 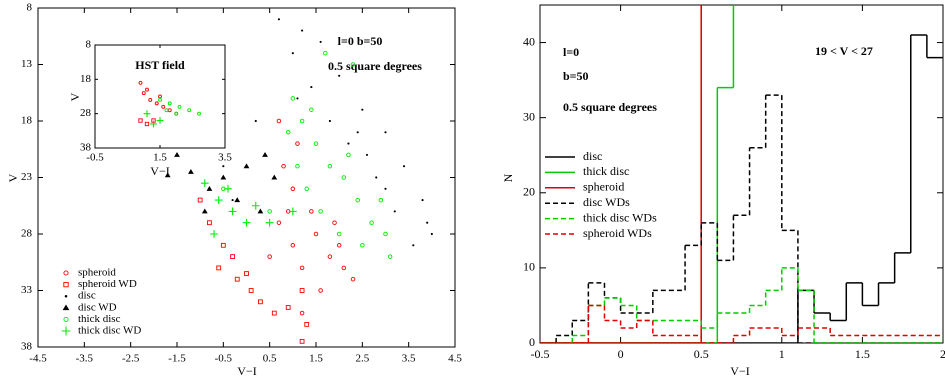 What do you see at coordinates (75, 96) in the screenshot?
I see `y-axis-label: V` at bounding box center [75, 96].